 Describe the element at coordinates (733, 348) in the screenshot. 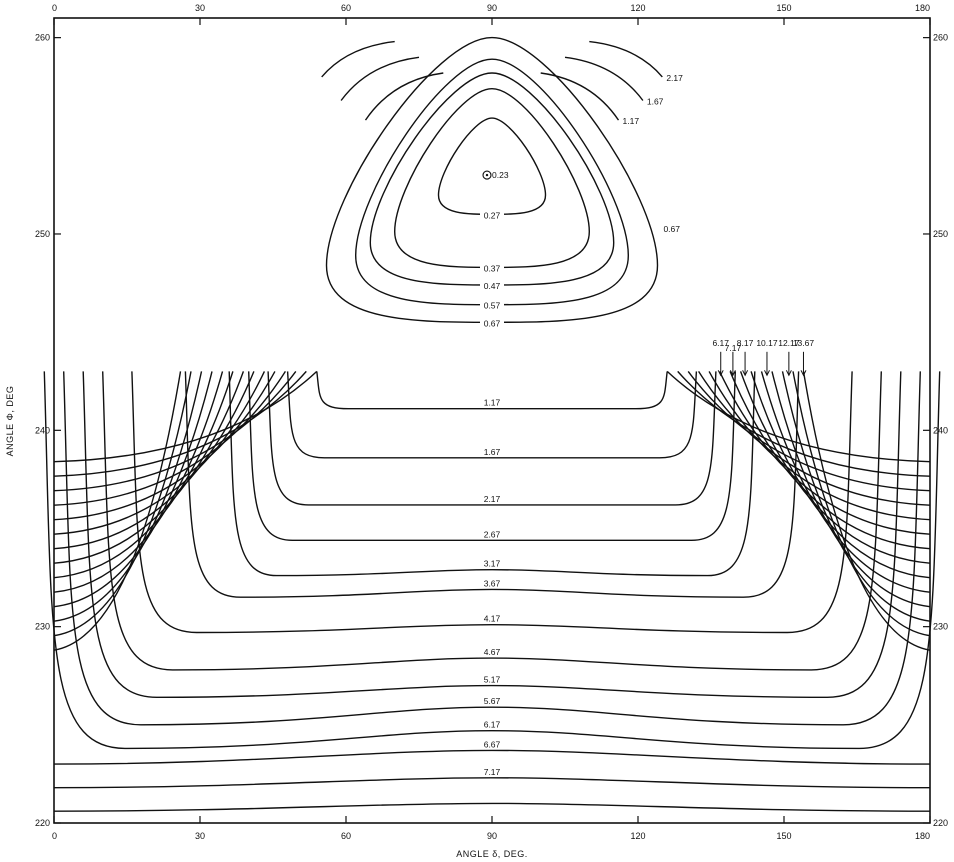

I see `flank-label: 7.17` at that location.